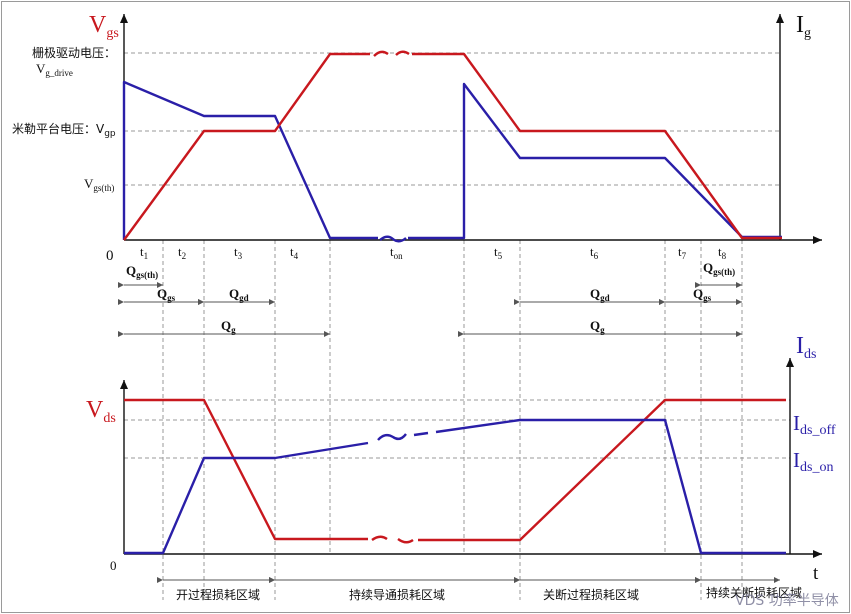 This screenshot has height=614, width=851. What do you see at coordinates (393, 239) in the screenshot?
I see `ig-break-mark` at bounding box center [393, 239].